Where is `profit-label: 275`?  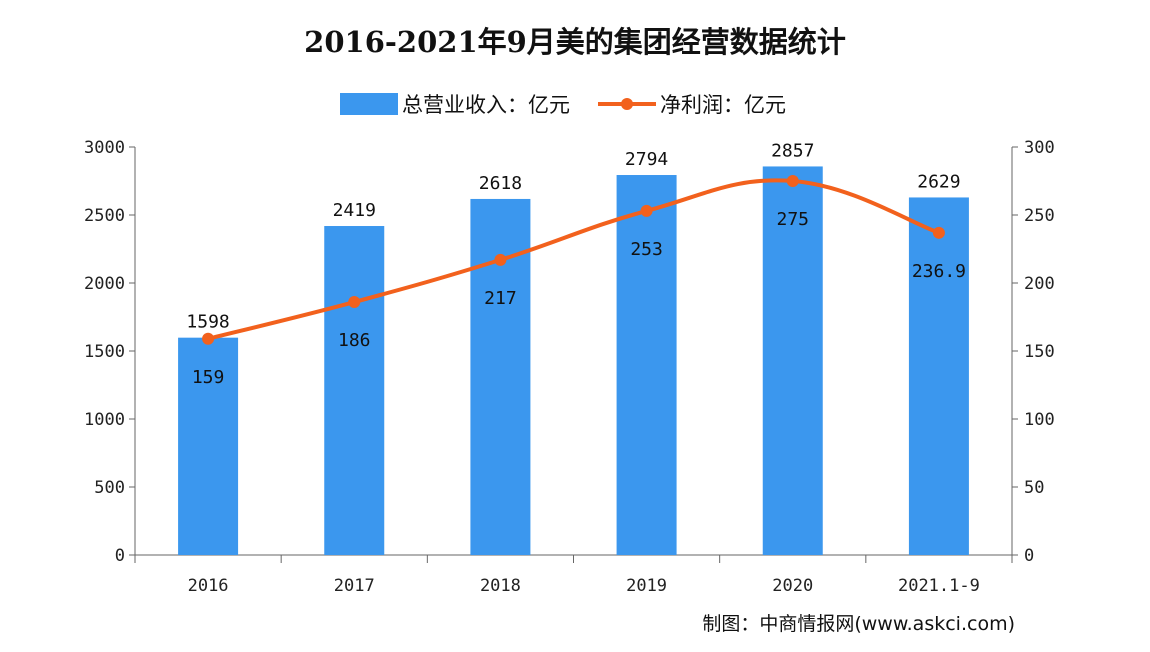 profit-label: 275 is located at coordinates (792, 219).